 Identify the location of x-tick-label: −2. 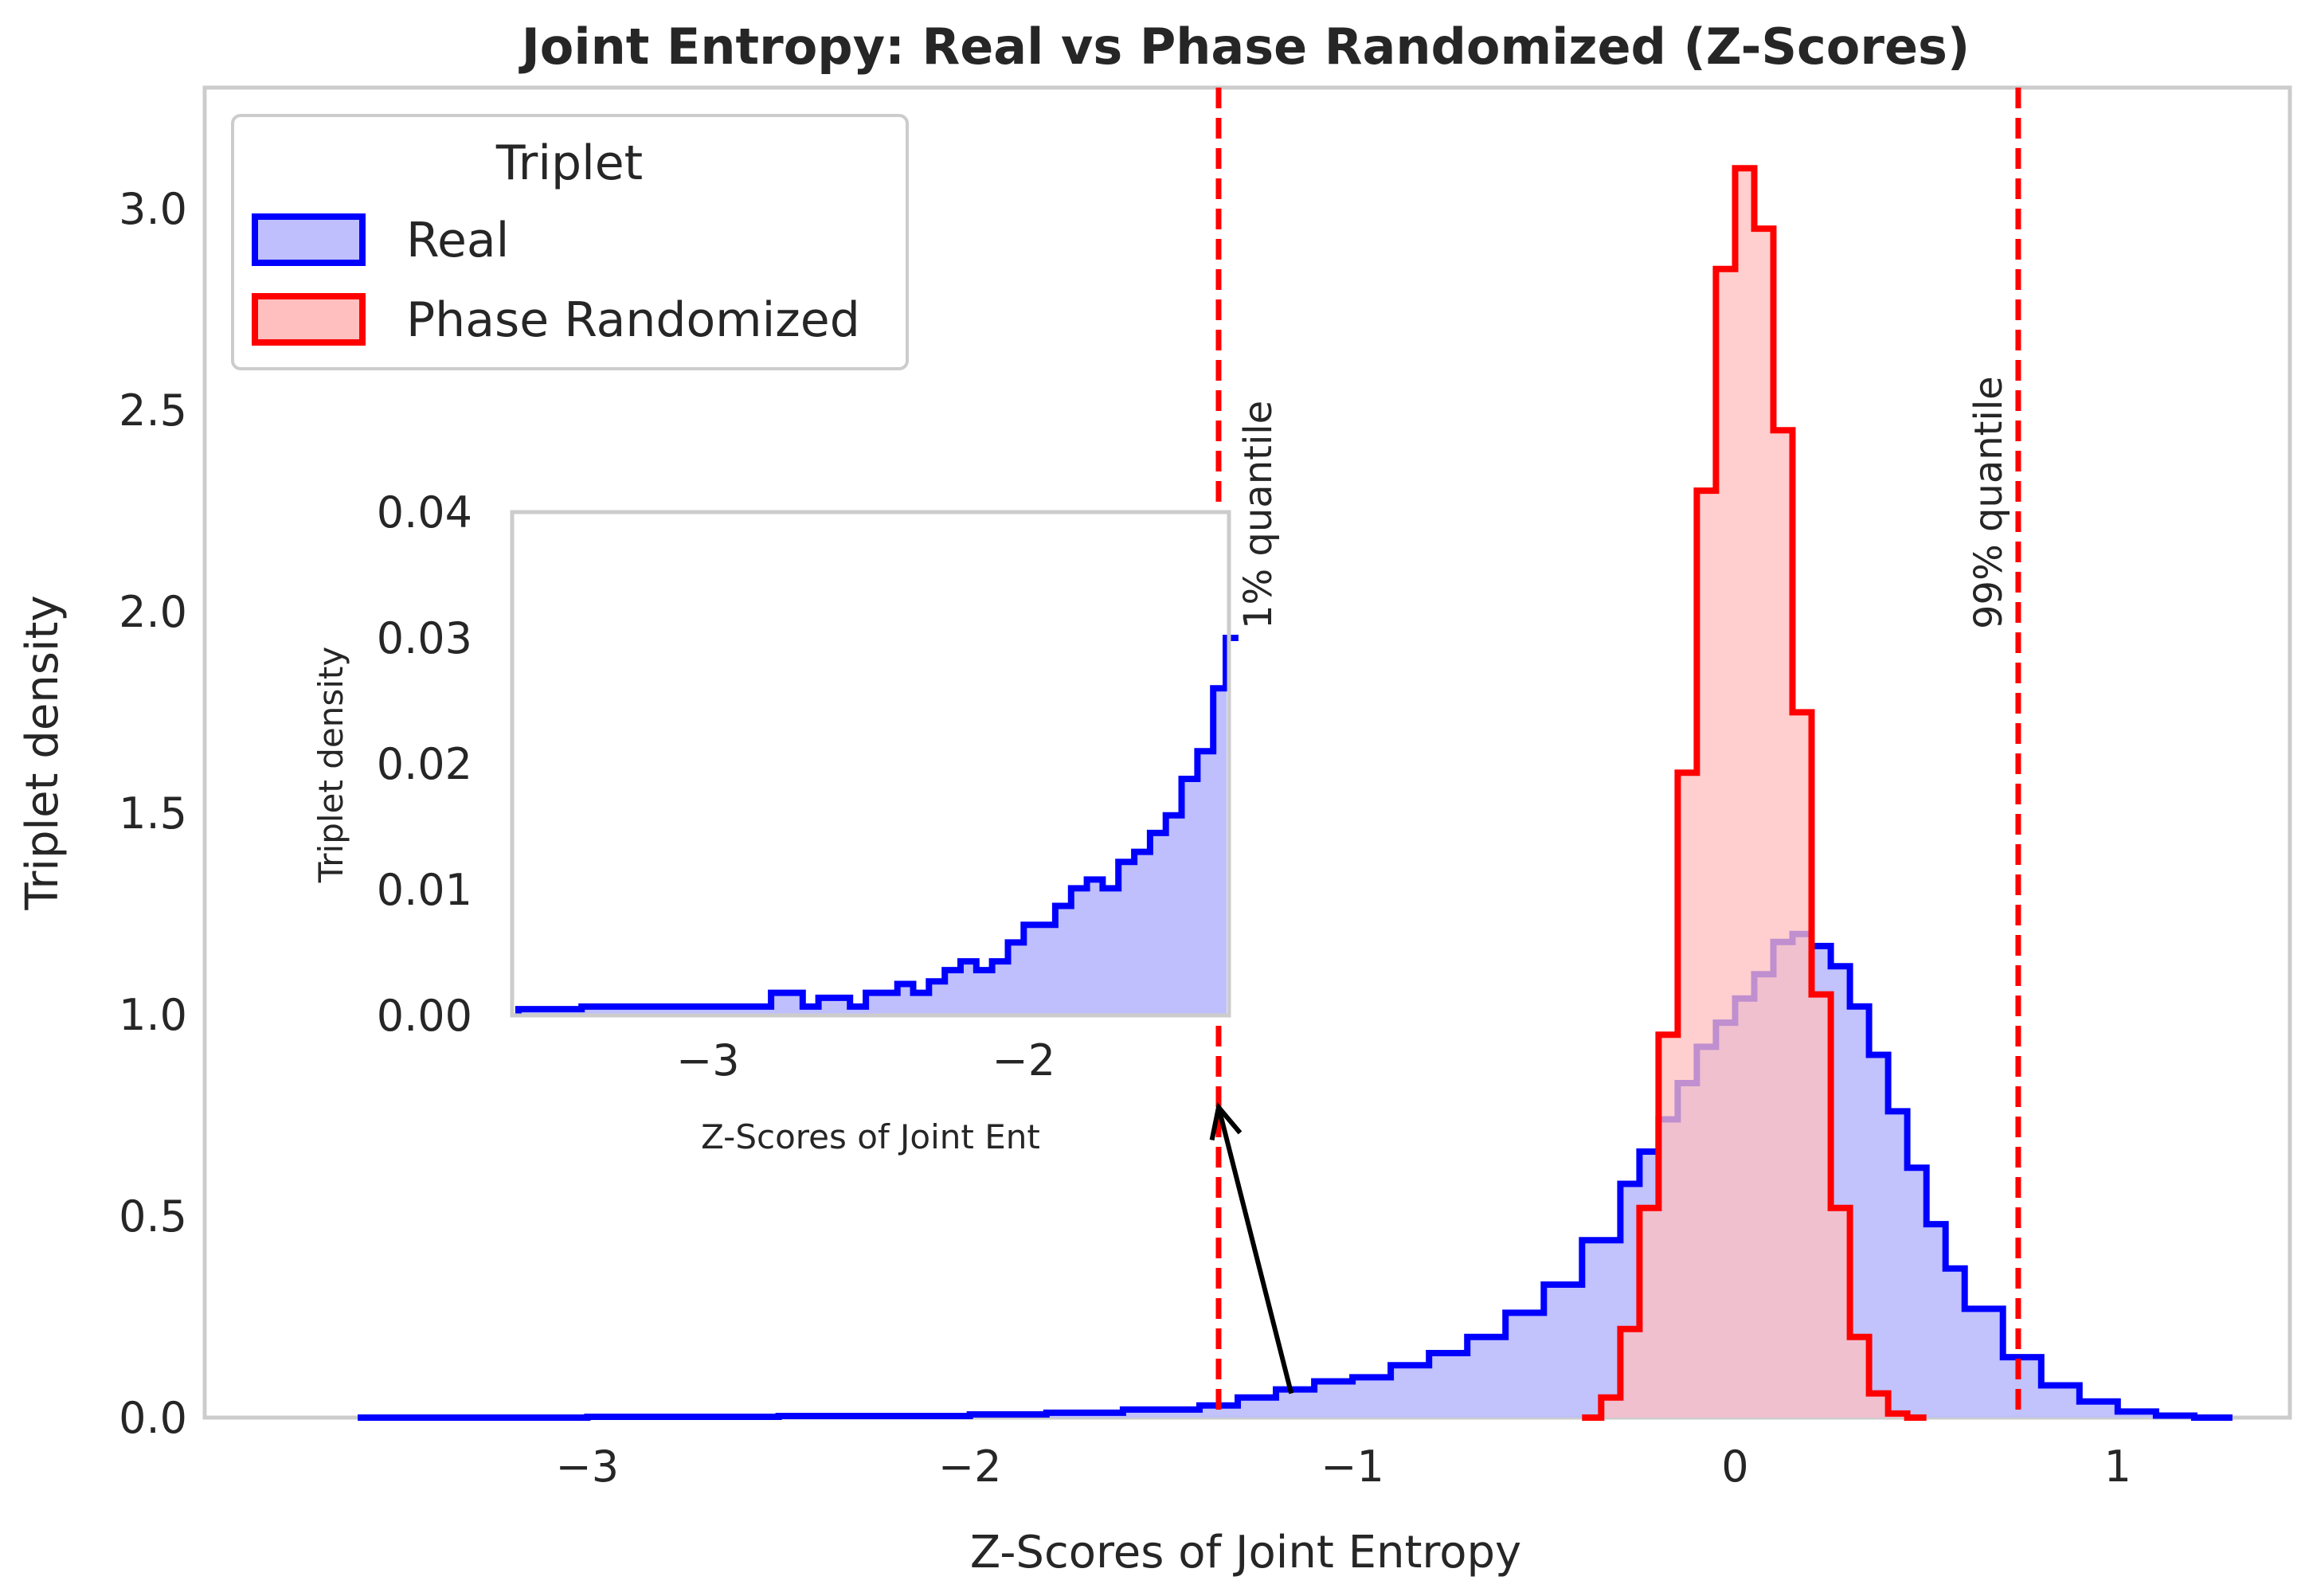
(970, 1466).